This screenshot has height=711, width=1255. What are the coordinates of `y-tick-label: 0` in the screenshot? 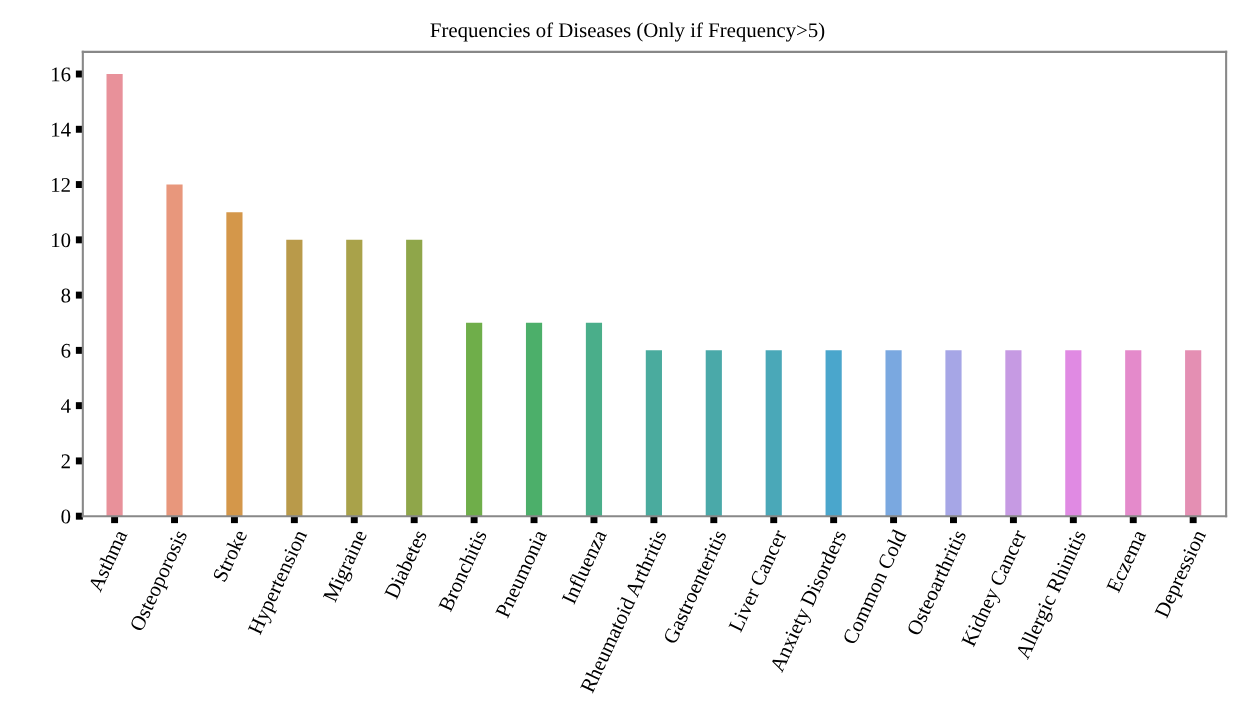 It's located at (66, 516).